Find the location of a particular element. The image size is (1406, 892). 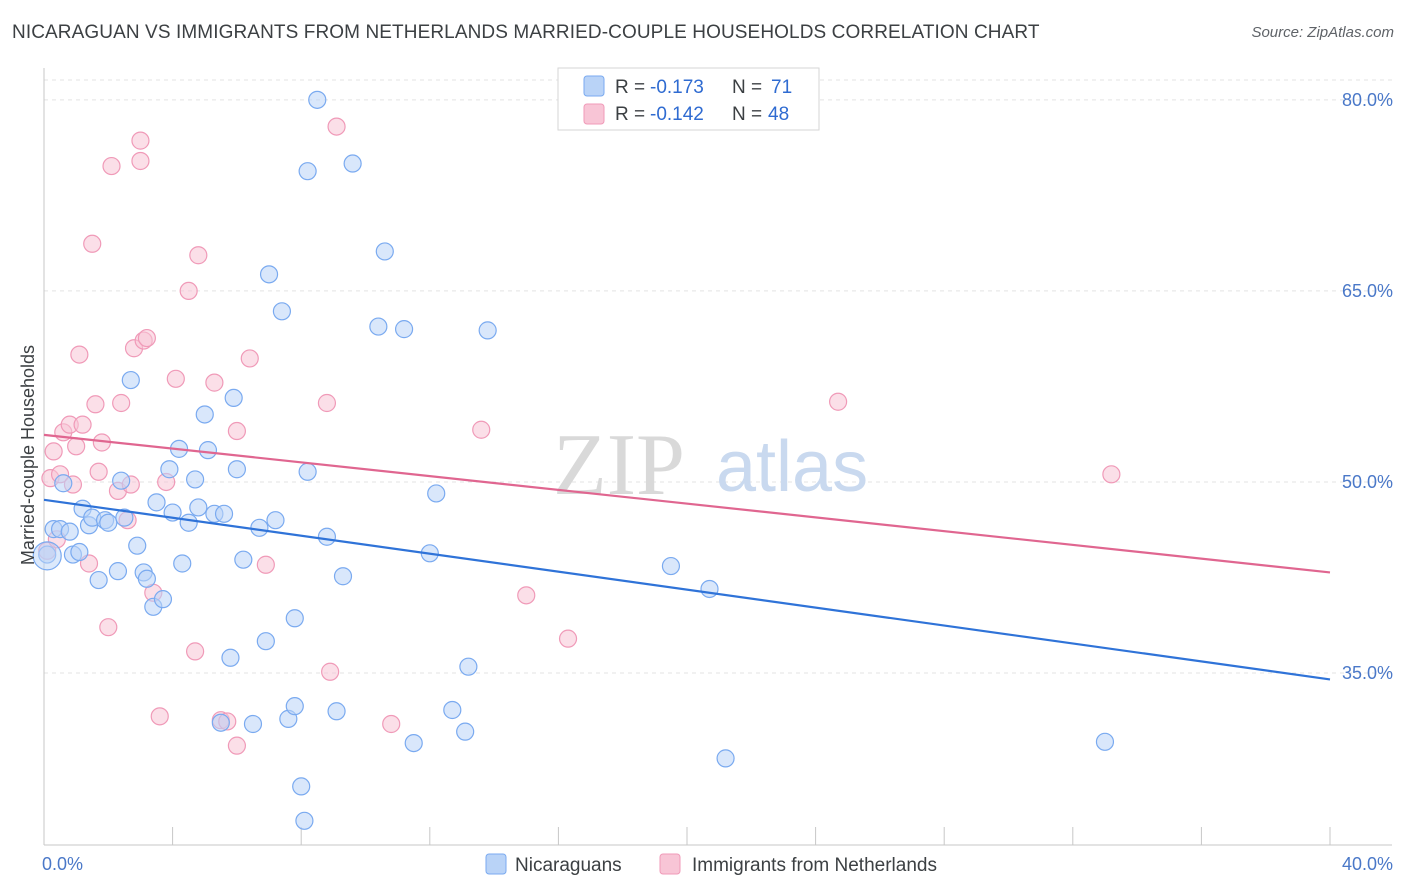

legend-swatch-nicaraguans is located at coordinates (594, 86).